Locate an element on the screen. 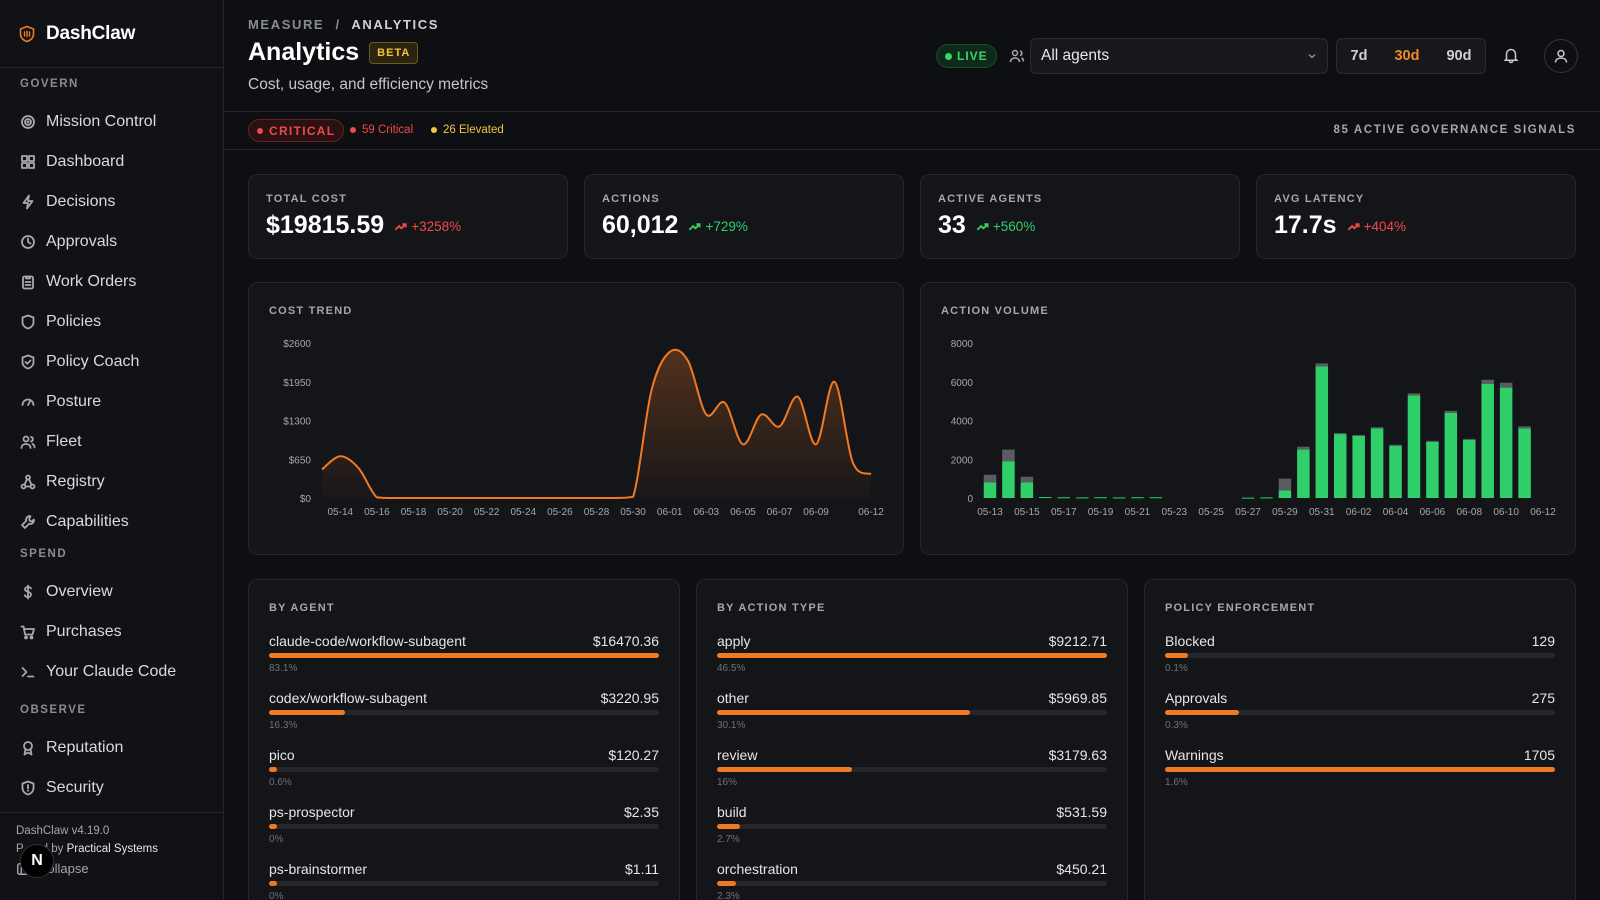 The width and height of the screenshot is (1600, 900). sidebar-item-your-claude-code: Your Claude Code is located at coordinates (112, 672).